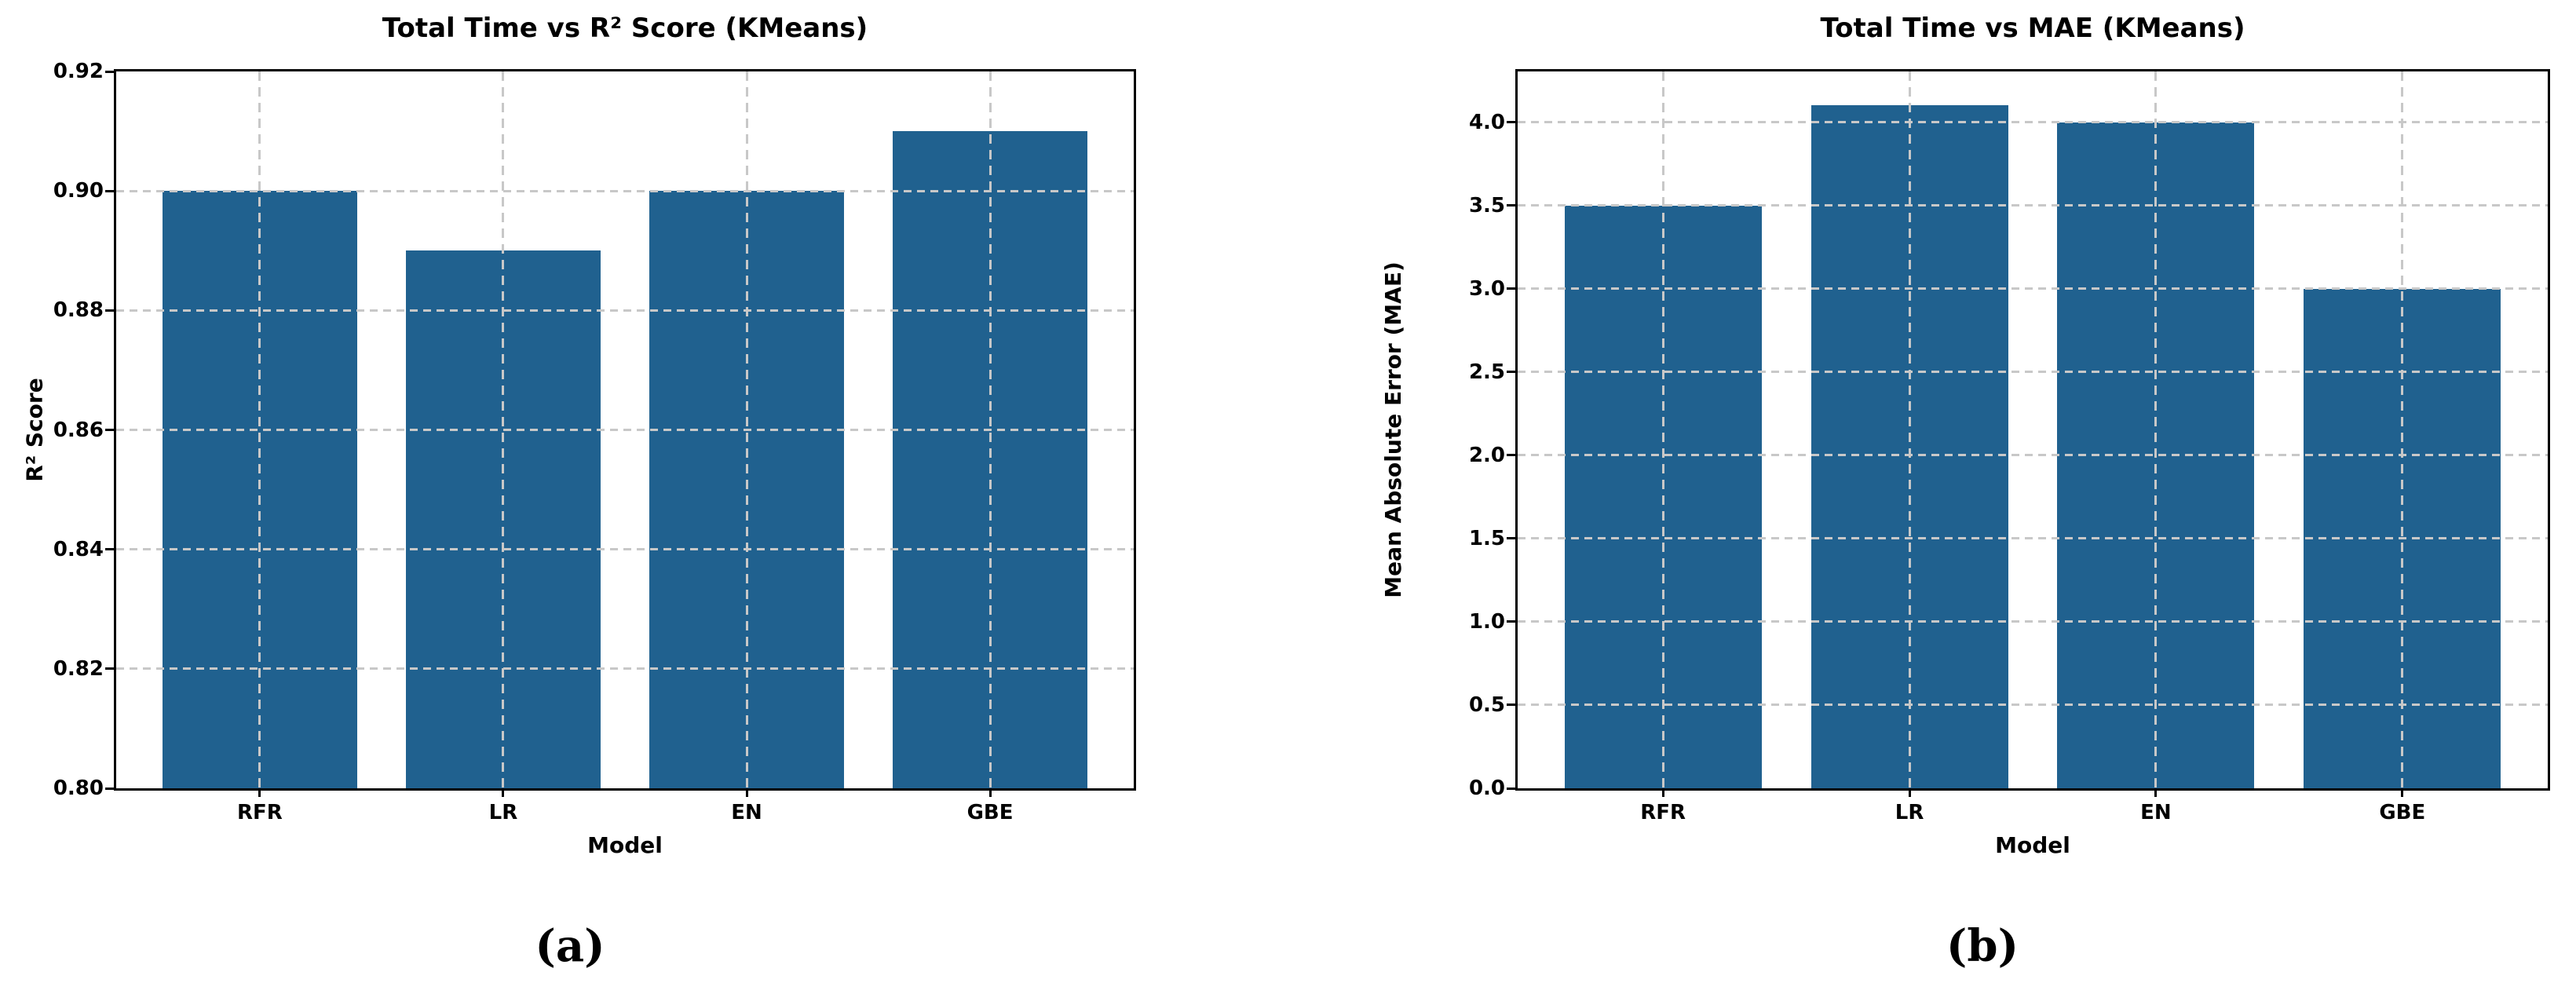 The height and width of the screenshot is (1005, 2576). I want to click on y-tick-label-0.86: 0.86, so click(78, 430).